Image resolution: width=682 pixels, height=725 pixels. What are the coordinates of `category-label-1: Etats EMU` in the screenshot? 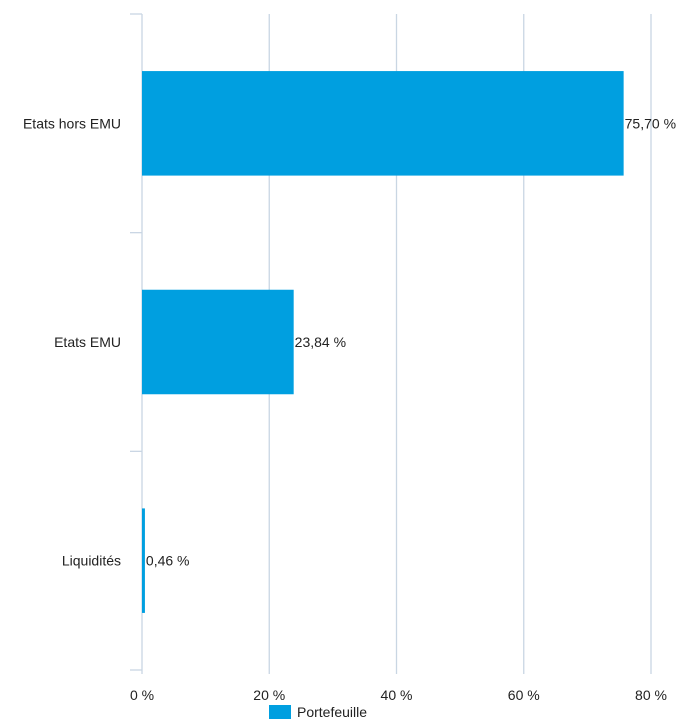 It's located at (87, 342).